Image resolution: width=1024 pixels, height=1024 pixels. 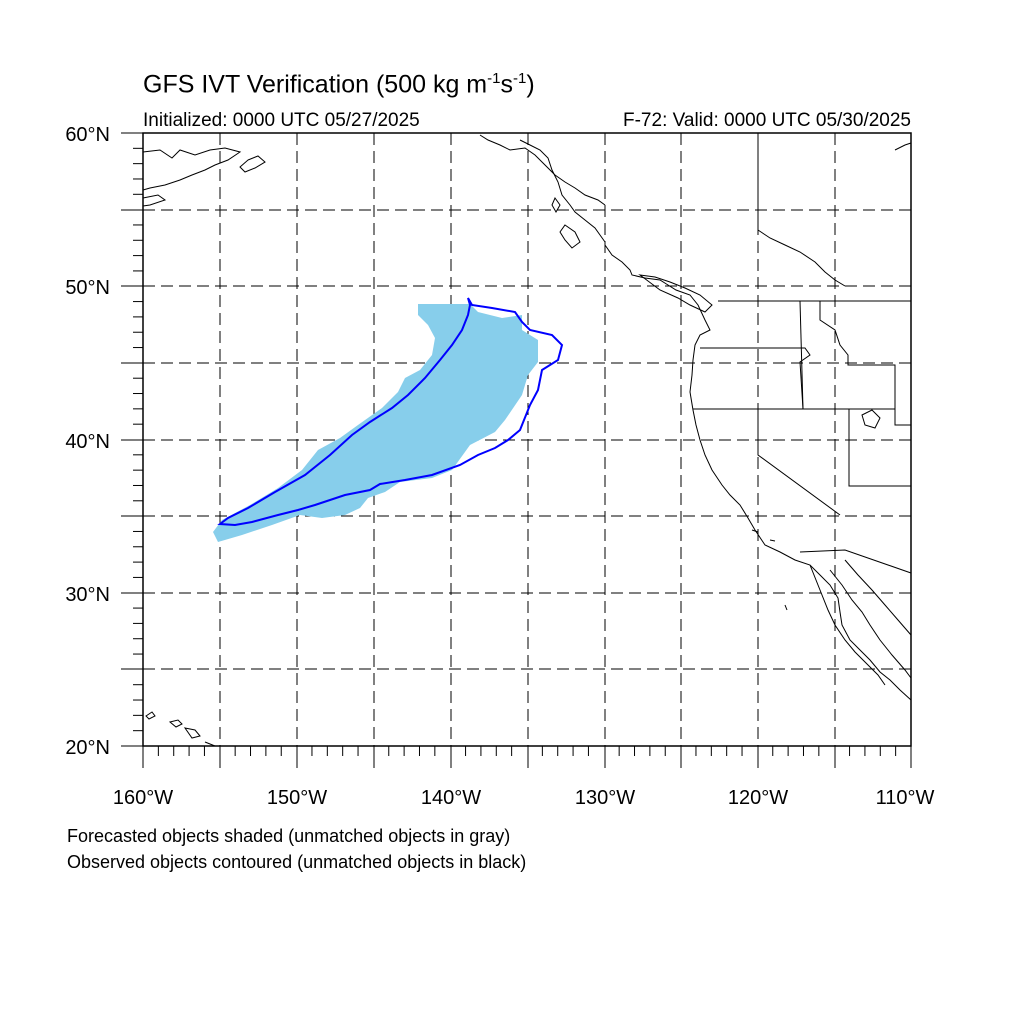 What do you see at coordinates (87, 135) in the screenshot?
I see `lat-label-60: 60°N` at bounding box center [87, 135].